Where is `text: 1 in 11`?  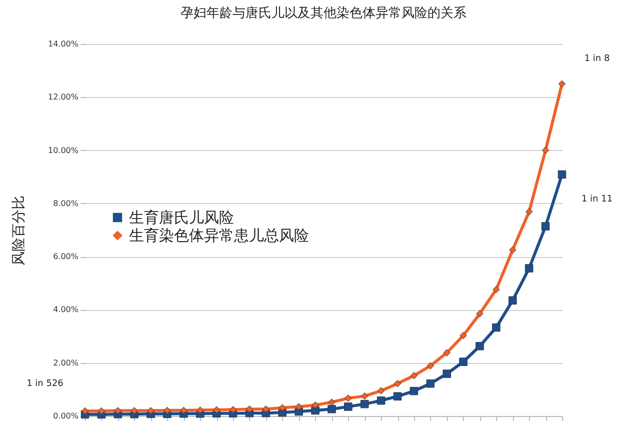
text: 1 in 11 is located at coordinates (597, 199).